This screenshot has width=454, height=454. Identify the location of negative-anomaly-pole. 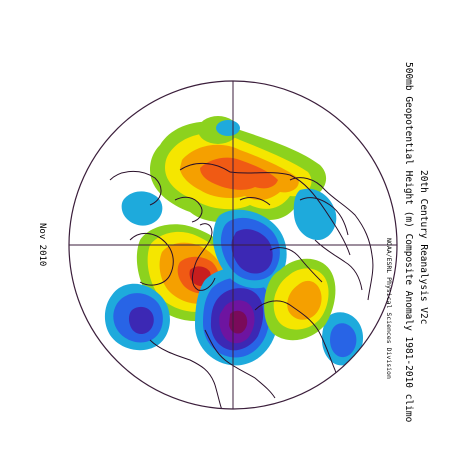
(249, 249).